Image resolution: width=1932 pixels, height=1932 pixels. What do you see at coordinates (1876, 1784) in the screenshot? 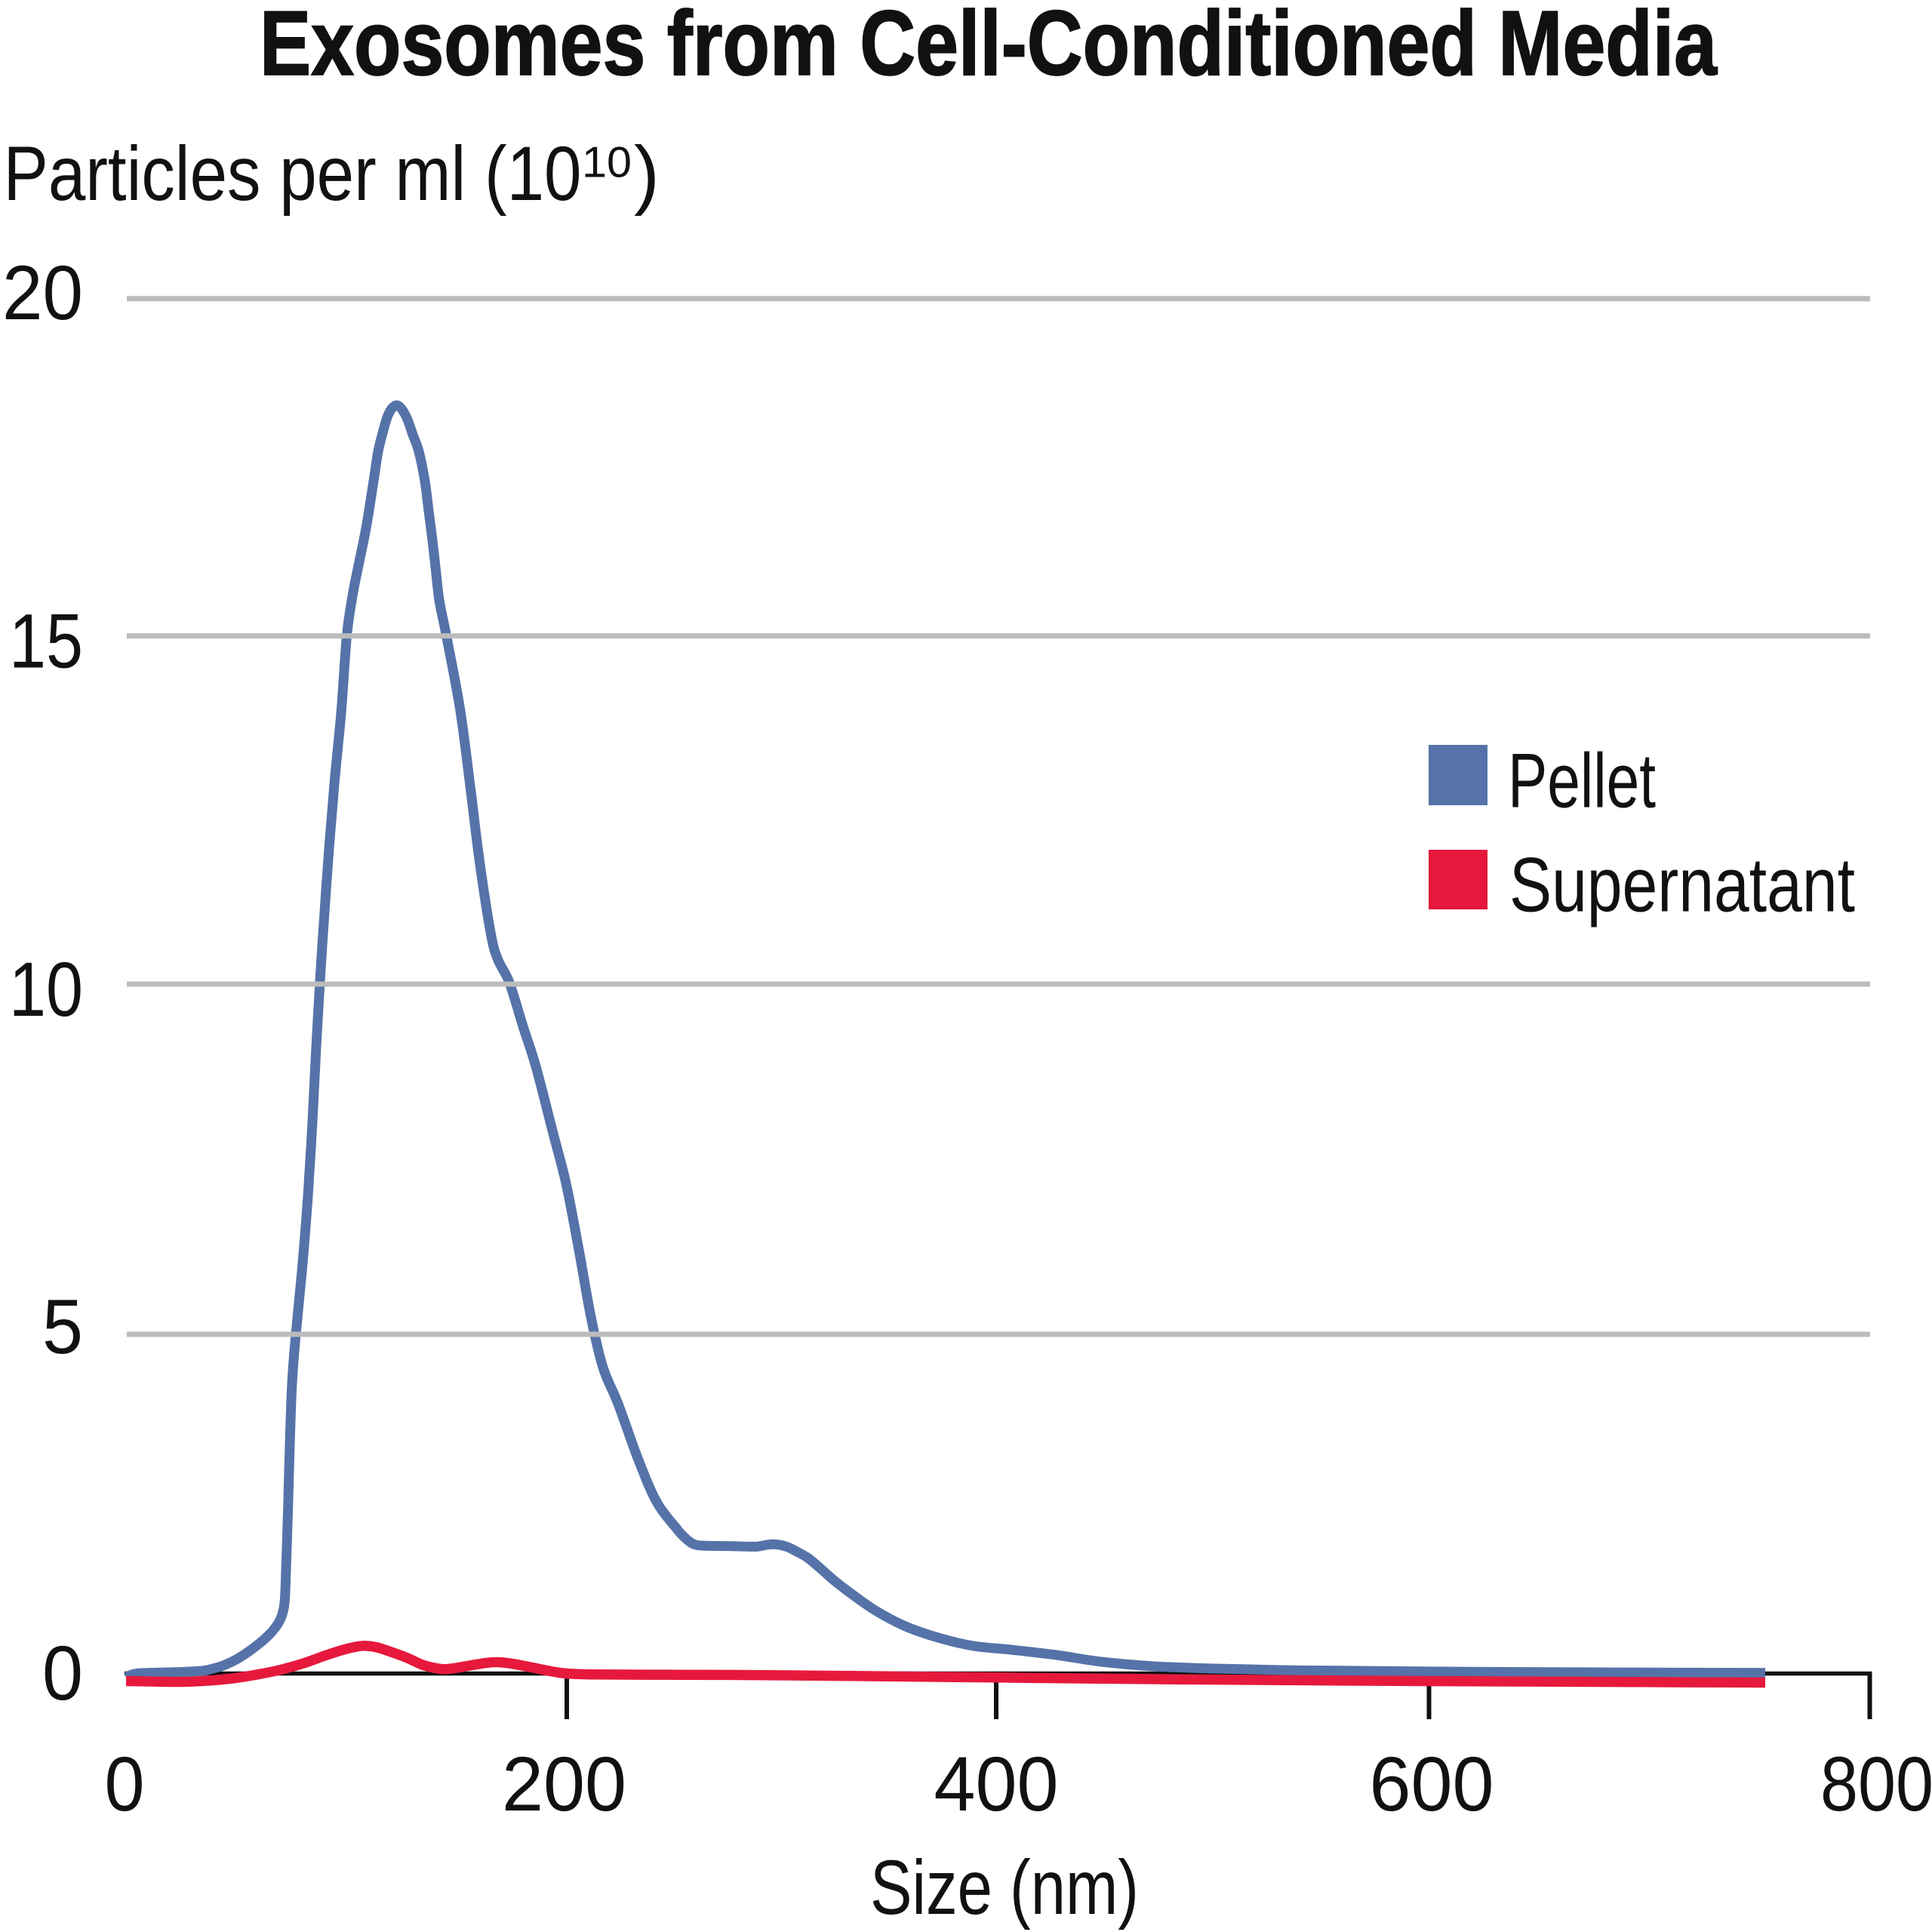
I see `svg-text: 800` at bounding box center [1876, 1784].